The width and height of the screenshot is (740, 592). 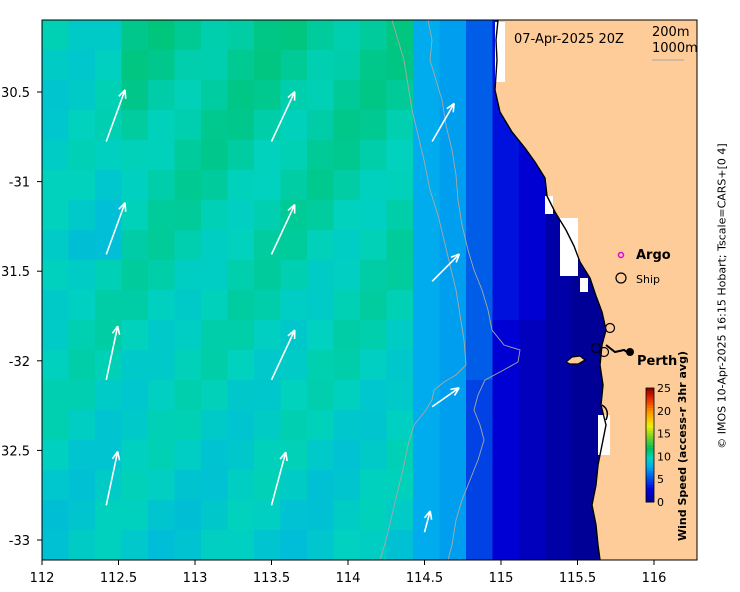 I want to click on ship-legend-icon, so click(x=621, y=278).